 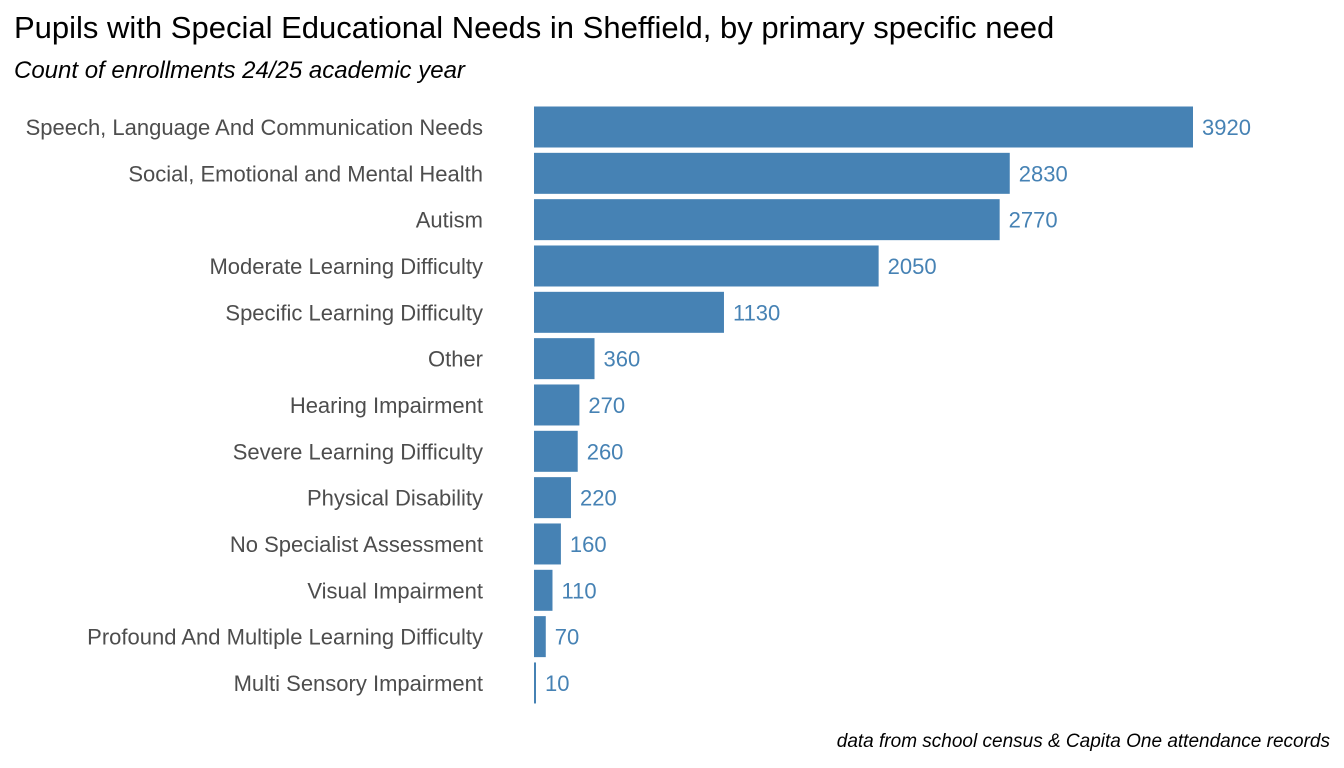 What do you see at coordinates (578, 590) in the screenshot?
I see `value-label: 110` at bounding box center [578, 590].